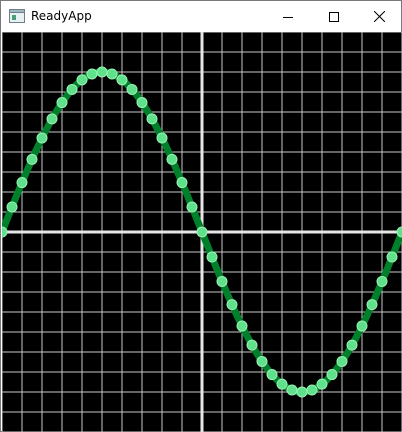 This screenshot has width=402, height=432. I want to click on close-icon, so click(379, 16).